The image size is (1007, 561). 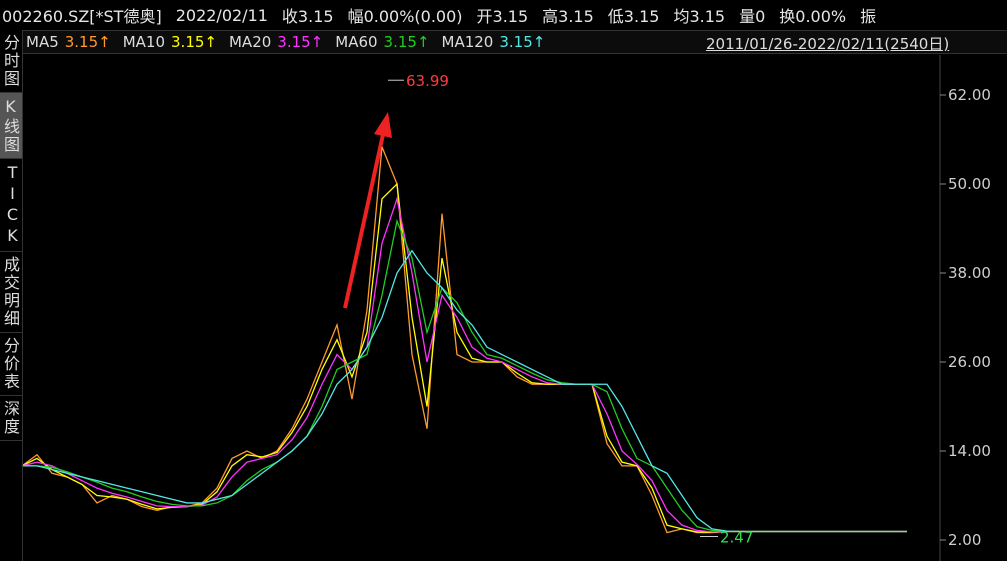 What do you see at coordinates (969, 95) in the screenshot?
I see `y-tick-label: 62.00` at bounding box center [969, 95].